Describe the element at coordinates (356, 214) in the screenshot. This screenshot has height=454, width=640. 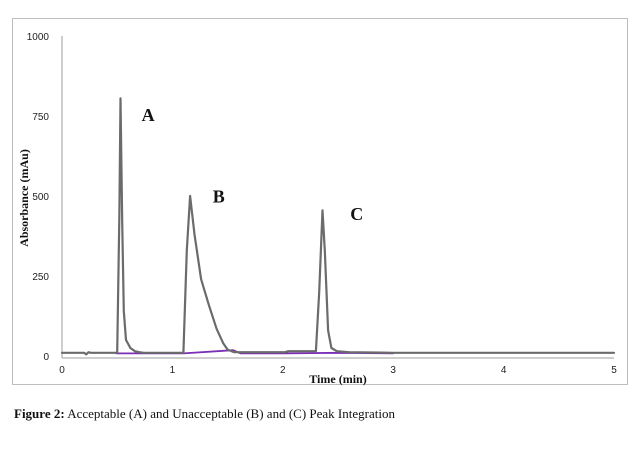
I see `peak-label-c: C` at that location.